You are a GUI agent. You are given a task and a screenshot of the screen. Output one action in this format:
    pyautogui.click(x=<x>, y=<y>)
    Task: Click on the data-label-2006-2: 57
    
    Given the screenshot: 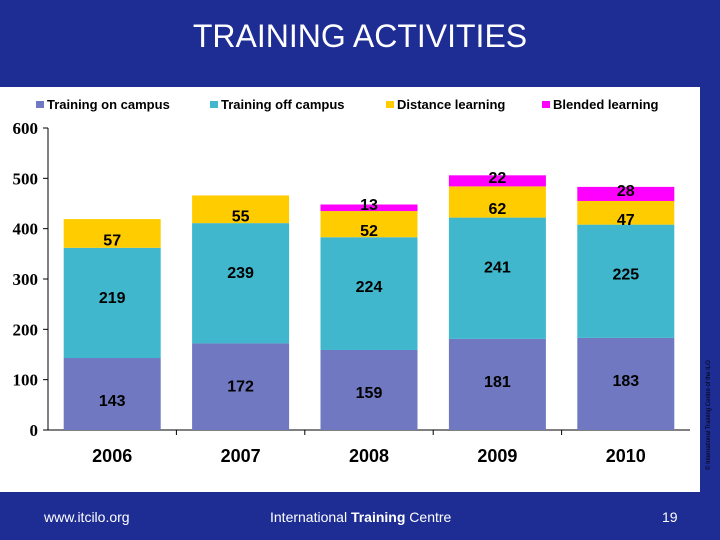 What is the action you would take?
    pyautogui.click(x=112, y=240)
    